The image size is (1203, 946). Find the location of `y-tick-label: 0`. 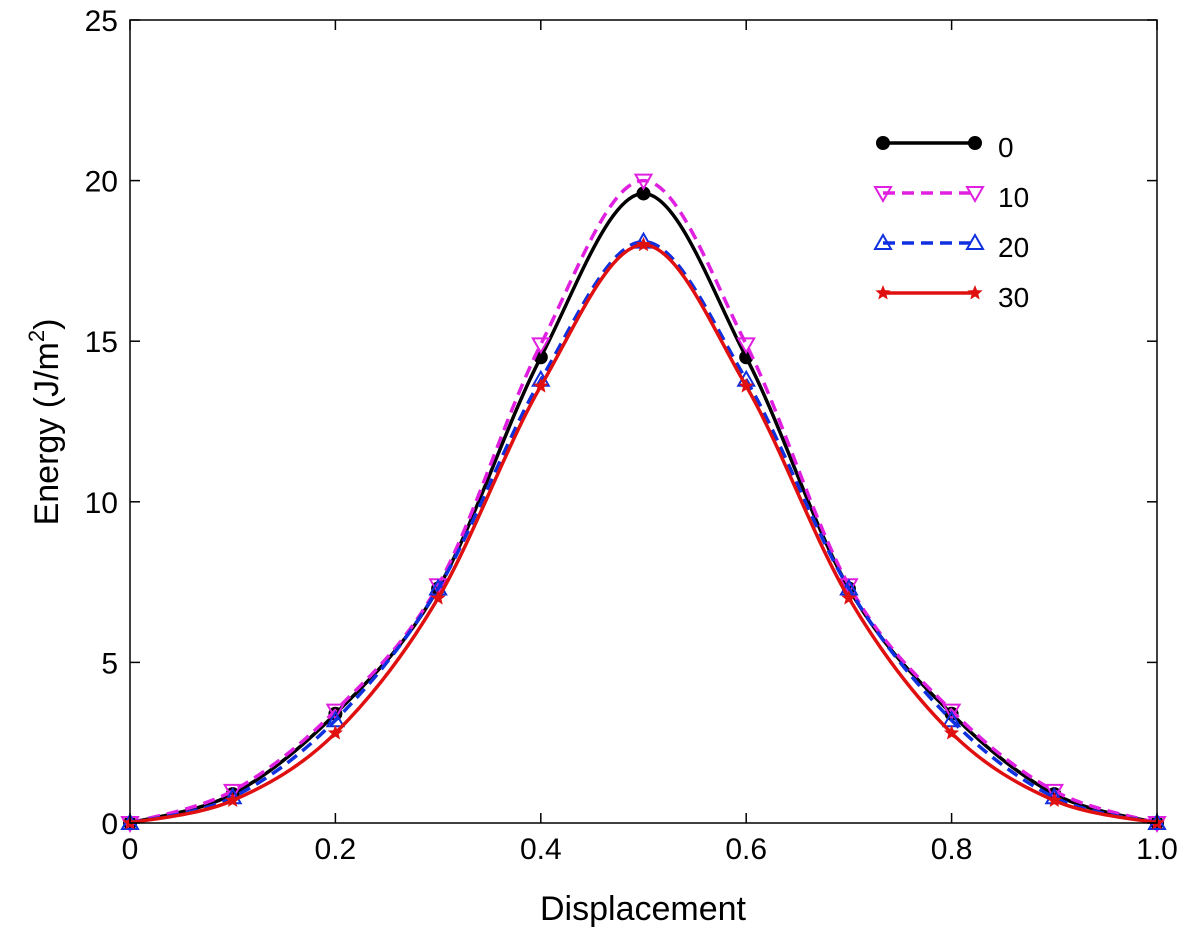

y-tick-label: 0 is located at coordinates (109, 824).